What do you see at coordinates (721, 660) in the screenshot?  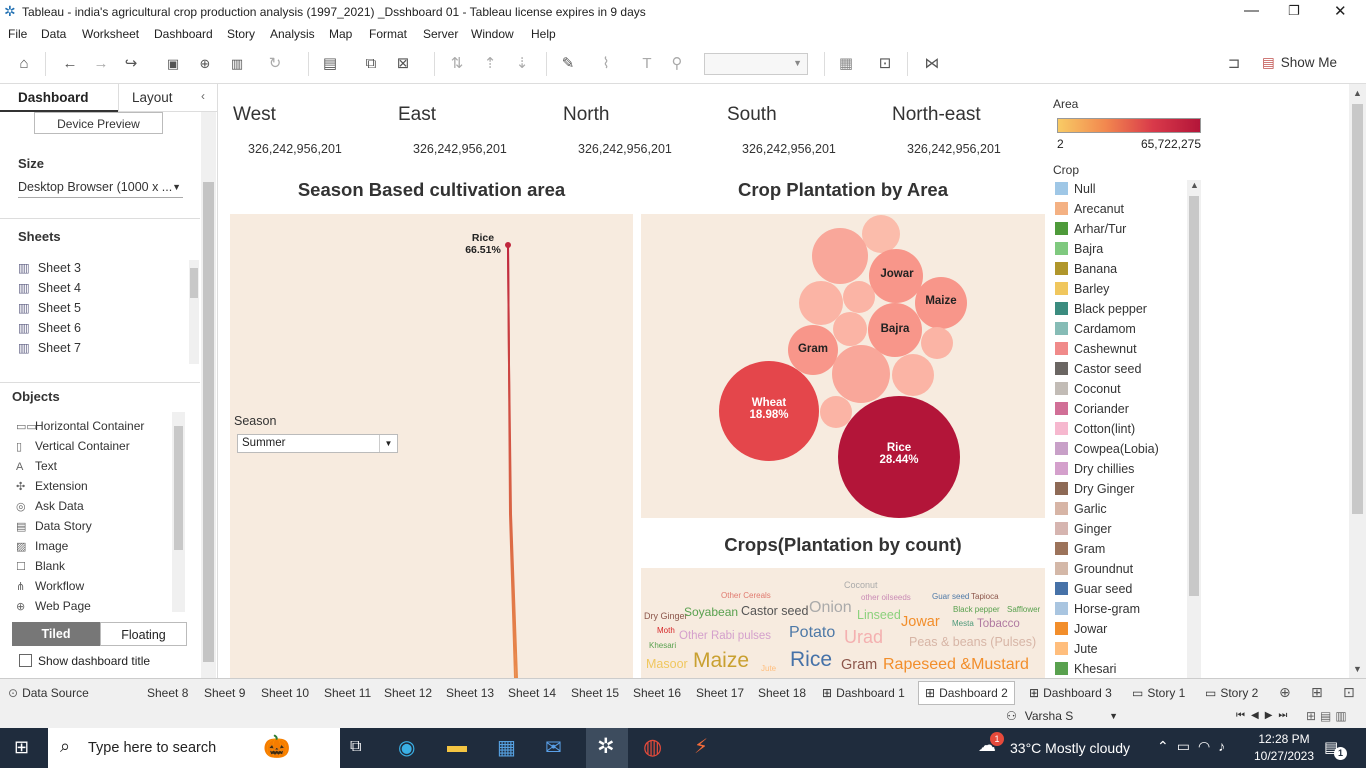 I see `word: Maize` at bounding box center [721, 660].